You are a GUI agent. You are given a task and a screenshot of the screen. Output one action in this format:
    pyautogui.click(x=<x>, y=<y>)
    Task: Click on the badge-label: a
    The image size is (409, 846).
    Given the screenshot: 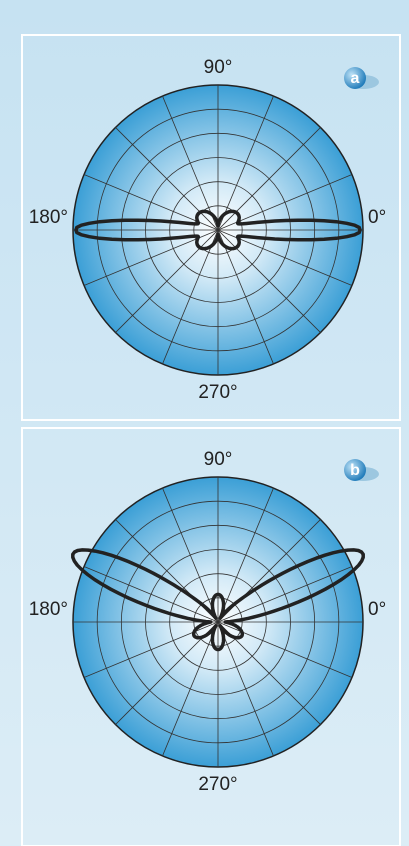 What is the action you would take?
    pyautogui.click(x=355, y=78)
    